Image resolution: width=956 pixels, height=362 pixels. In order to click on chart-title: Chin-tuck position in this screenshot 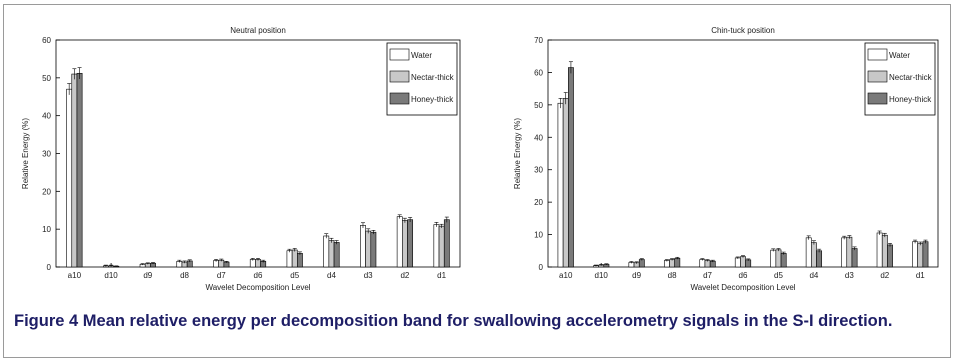, I will do `click(743, 30)`.